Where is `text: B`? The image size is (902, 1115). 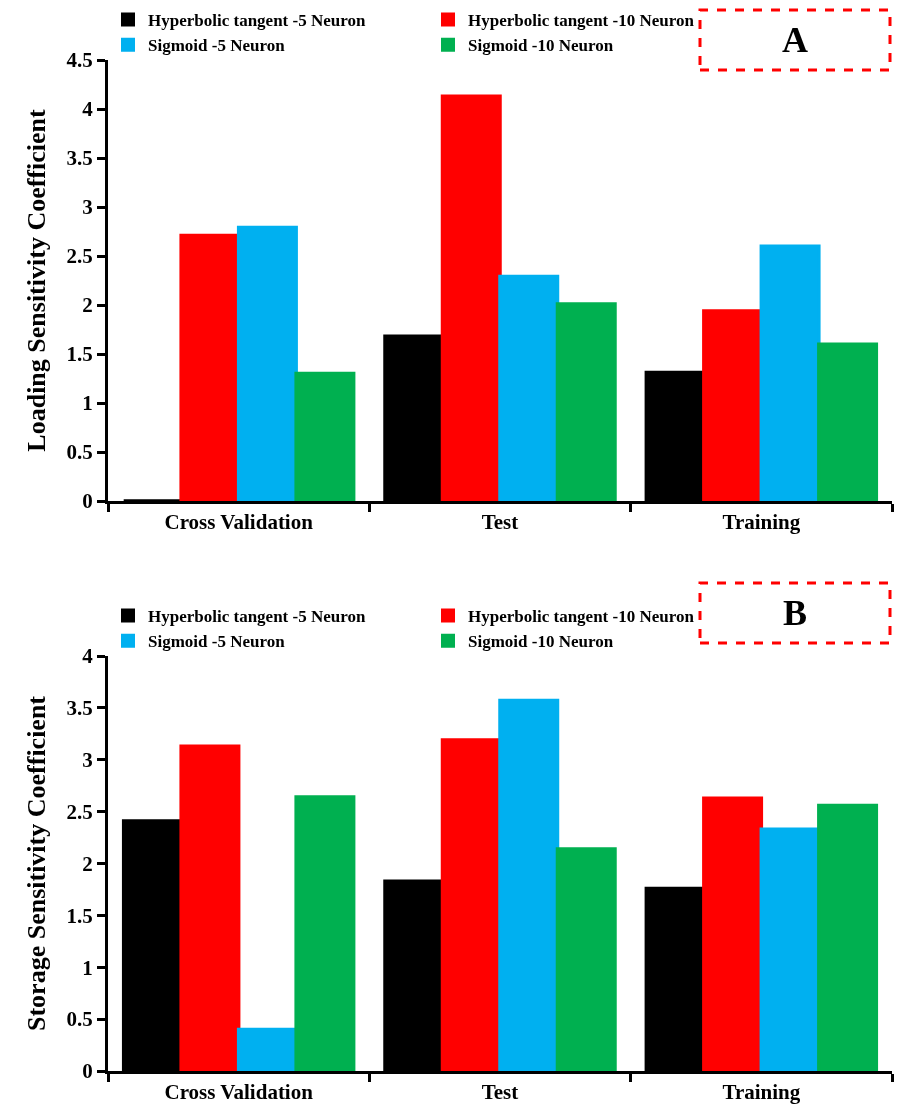
text: B is located at coordinates (795, 613).